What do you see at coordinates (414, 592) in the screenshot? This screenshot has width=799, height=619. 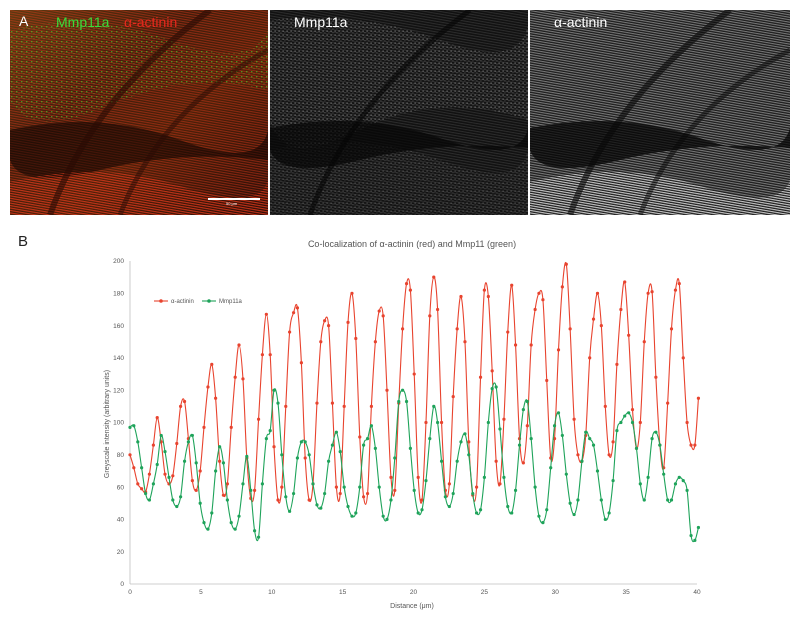 I see `x-tick-label: 20` at bounding box center [414, 592].